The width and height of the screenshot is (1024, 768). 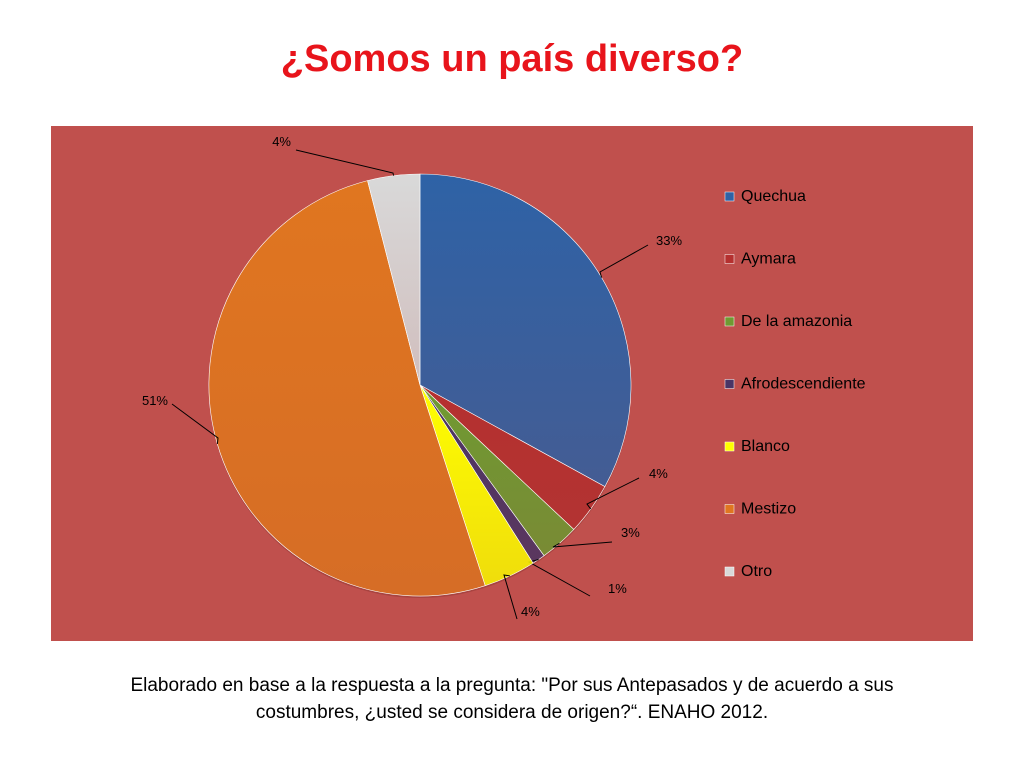 What do you see at coordinates (624, 261) in the screenshot?
I see `leader-line-quechua` at bounding box center [624, 261].